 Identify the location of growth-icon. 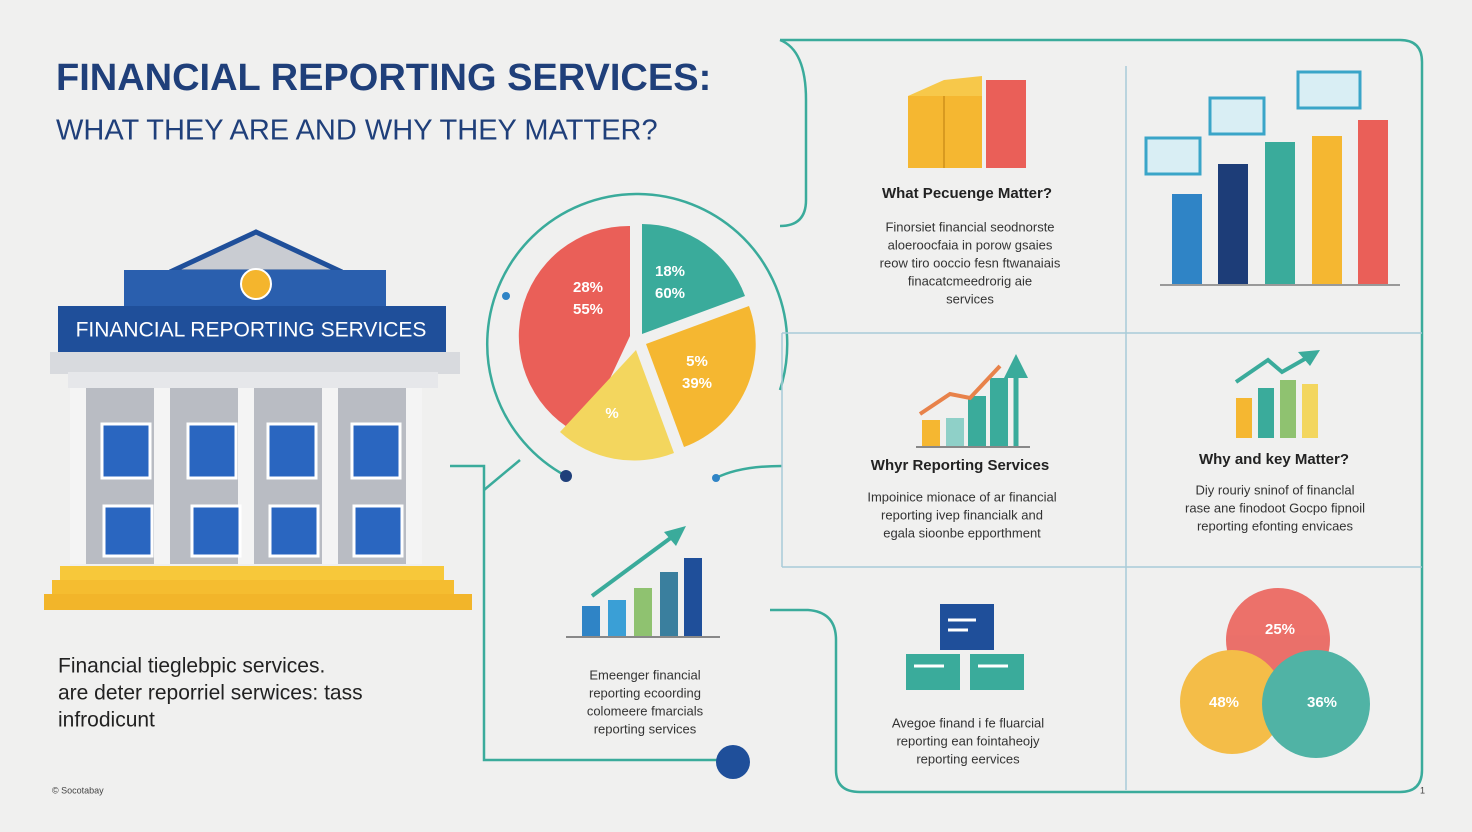
(643, 582).